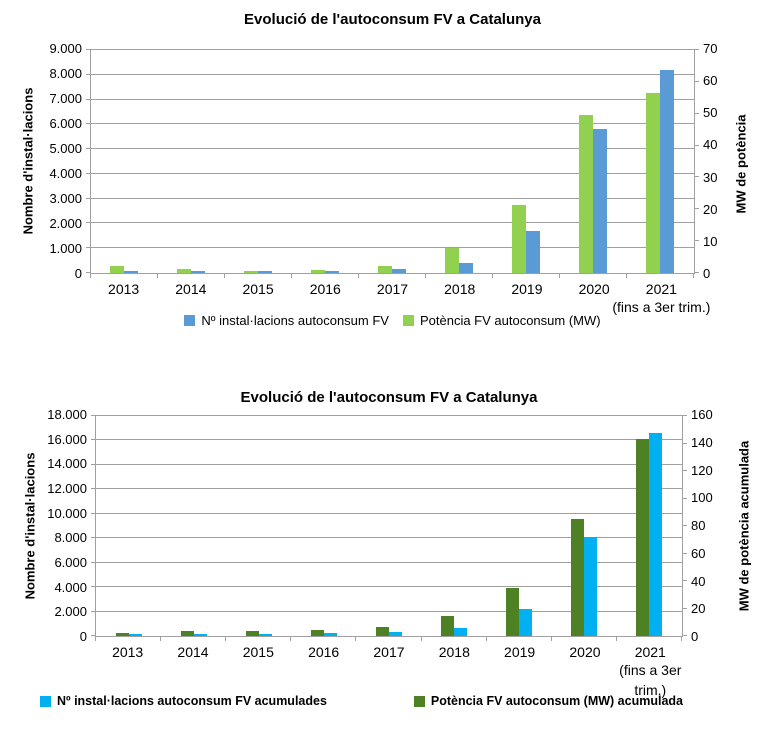  Describe the element at coordinates (725, 161) in the screenshot. I see `right-axis-tick-labels: 70 60 50 40 30 20 10 0` at that location.